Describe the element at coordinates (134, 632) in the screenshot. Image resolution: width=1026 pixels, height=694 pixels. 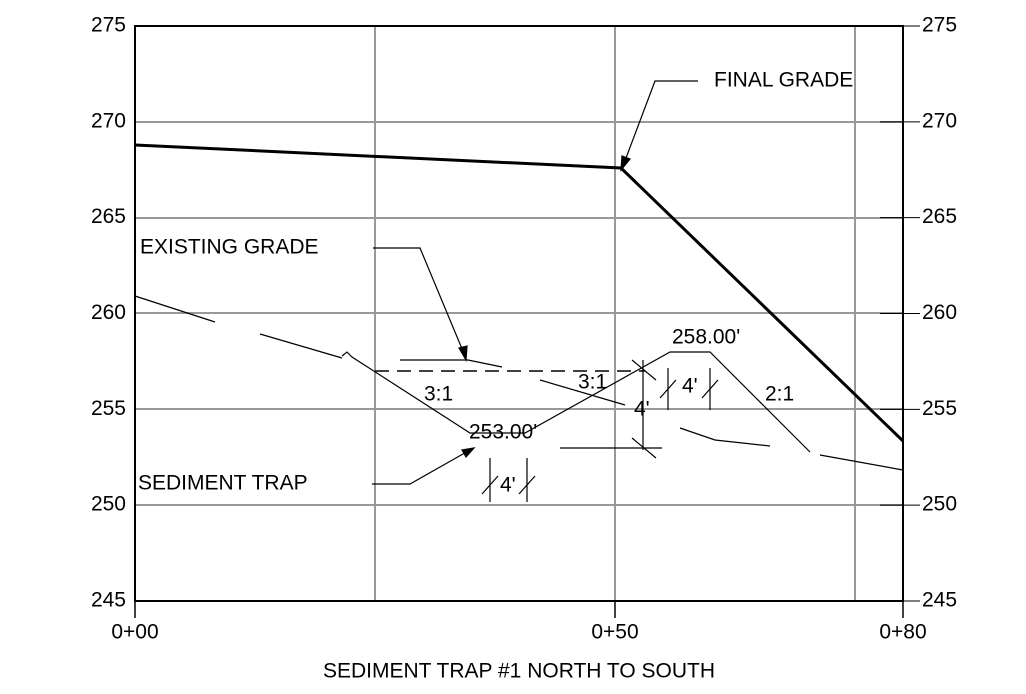
I see `x-tick-label: 0+00` at that location.